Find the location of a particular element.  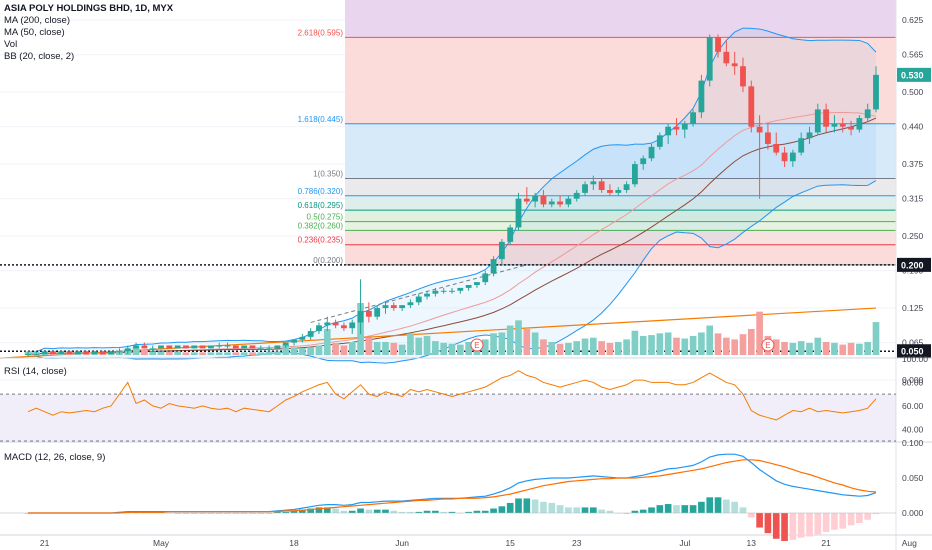

level-label-1: 0.050 is located at coordinates (912, 352).